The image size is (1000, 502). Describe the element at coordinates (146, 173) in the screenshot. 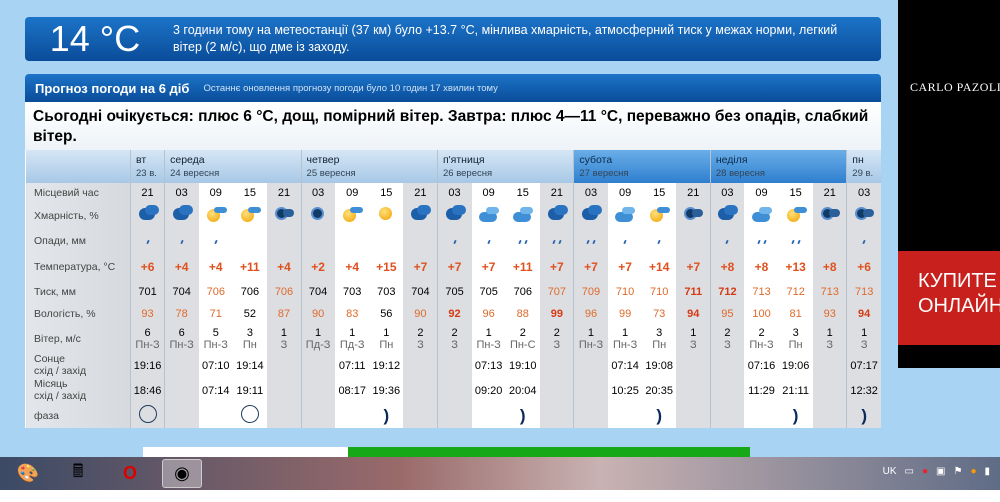

I see `day-date: 23 в.` at that location.